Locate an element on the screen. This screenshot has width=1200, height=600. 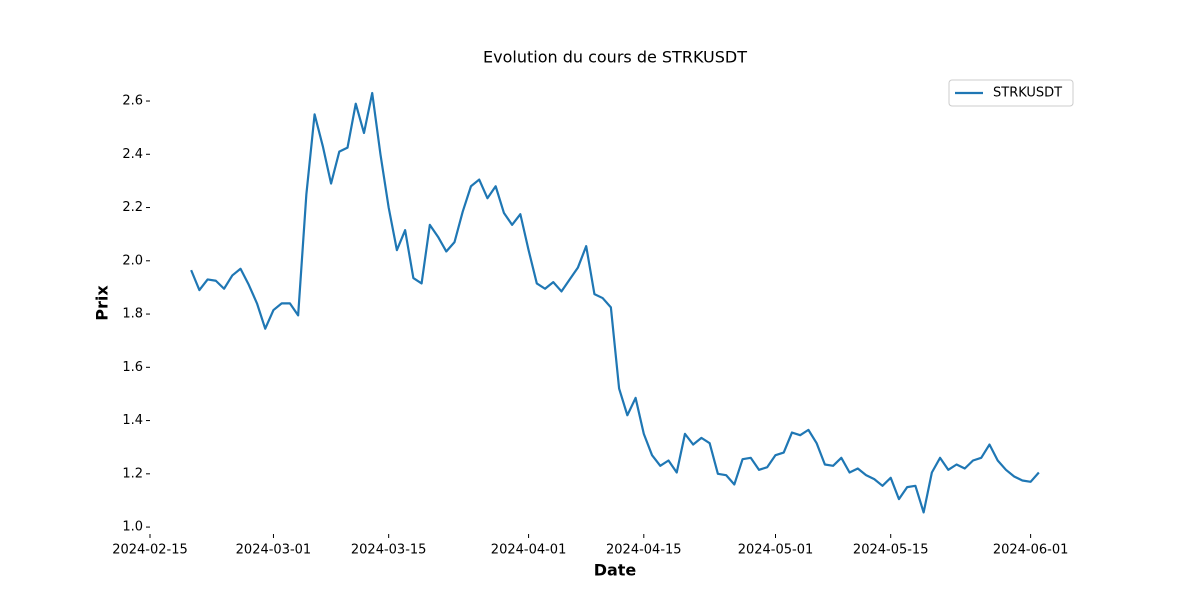
y-tick-label: 1.4 is located at coordinates (132, 420).